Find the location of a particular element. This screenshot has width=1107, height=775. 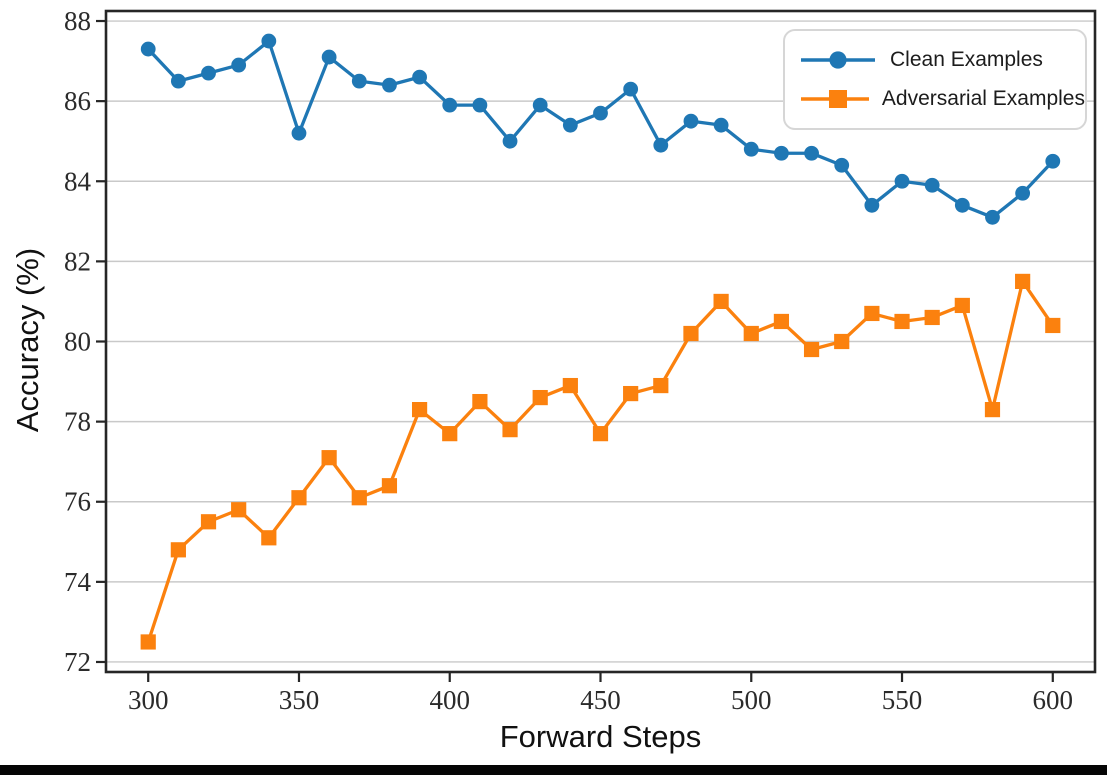

legend-item-clean-examples: Clean Examples is located at coordinates (942, 60).